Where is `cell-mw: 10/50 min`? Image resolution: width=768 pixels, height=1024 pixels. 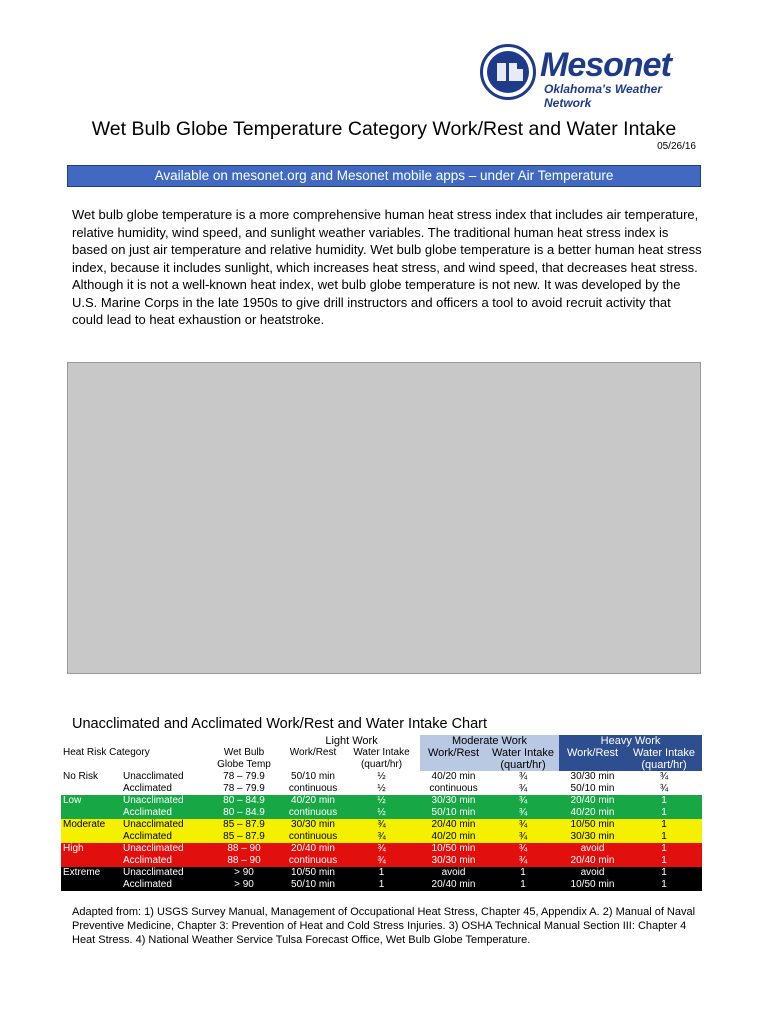
cell-mw: 10/50 min is located at coordinates (453, 848).